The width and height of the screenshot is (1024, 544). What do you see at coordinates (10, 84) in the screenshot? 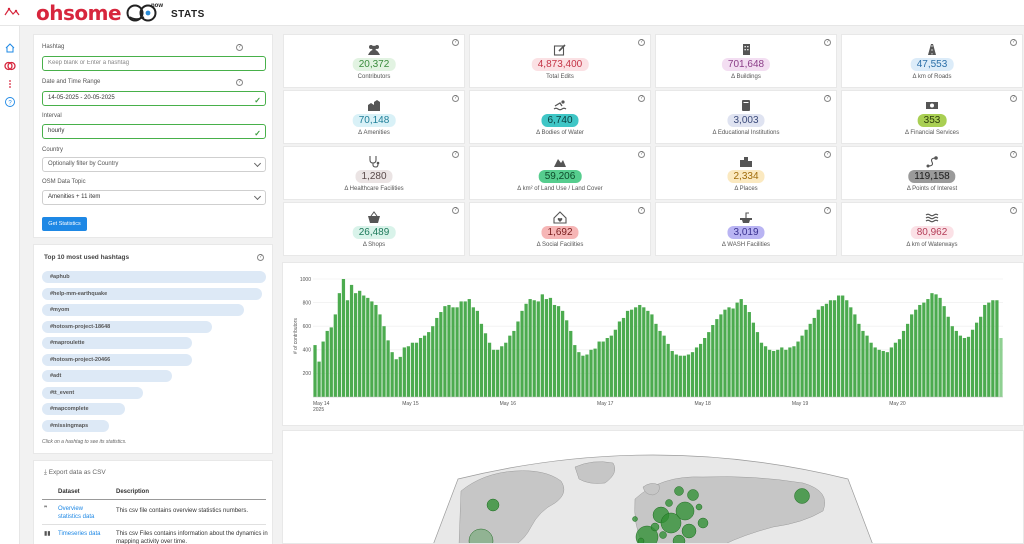
I see `more-vertical-icon` at bounding box center [10, 84].